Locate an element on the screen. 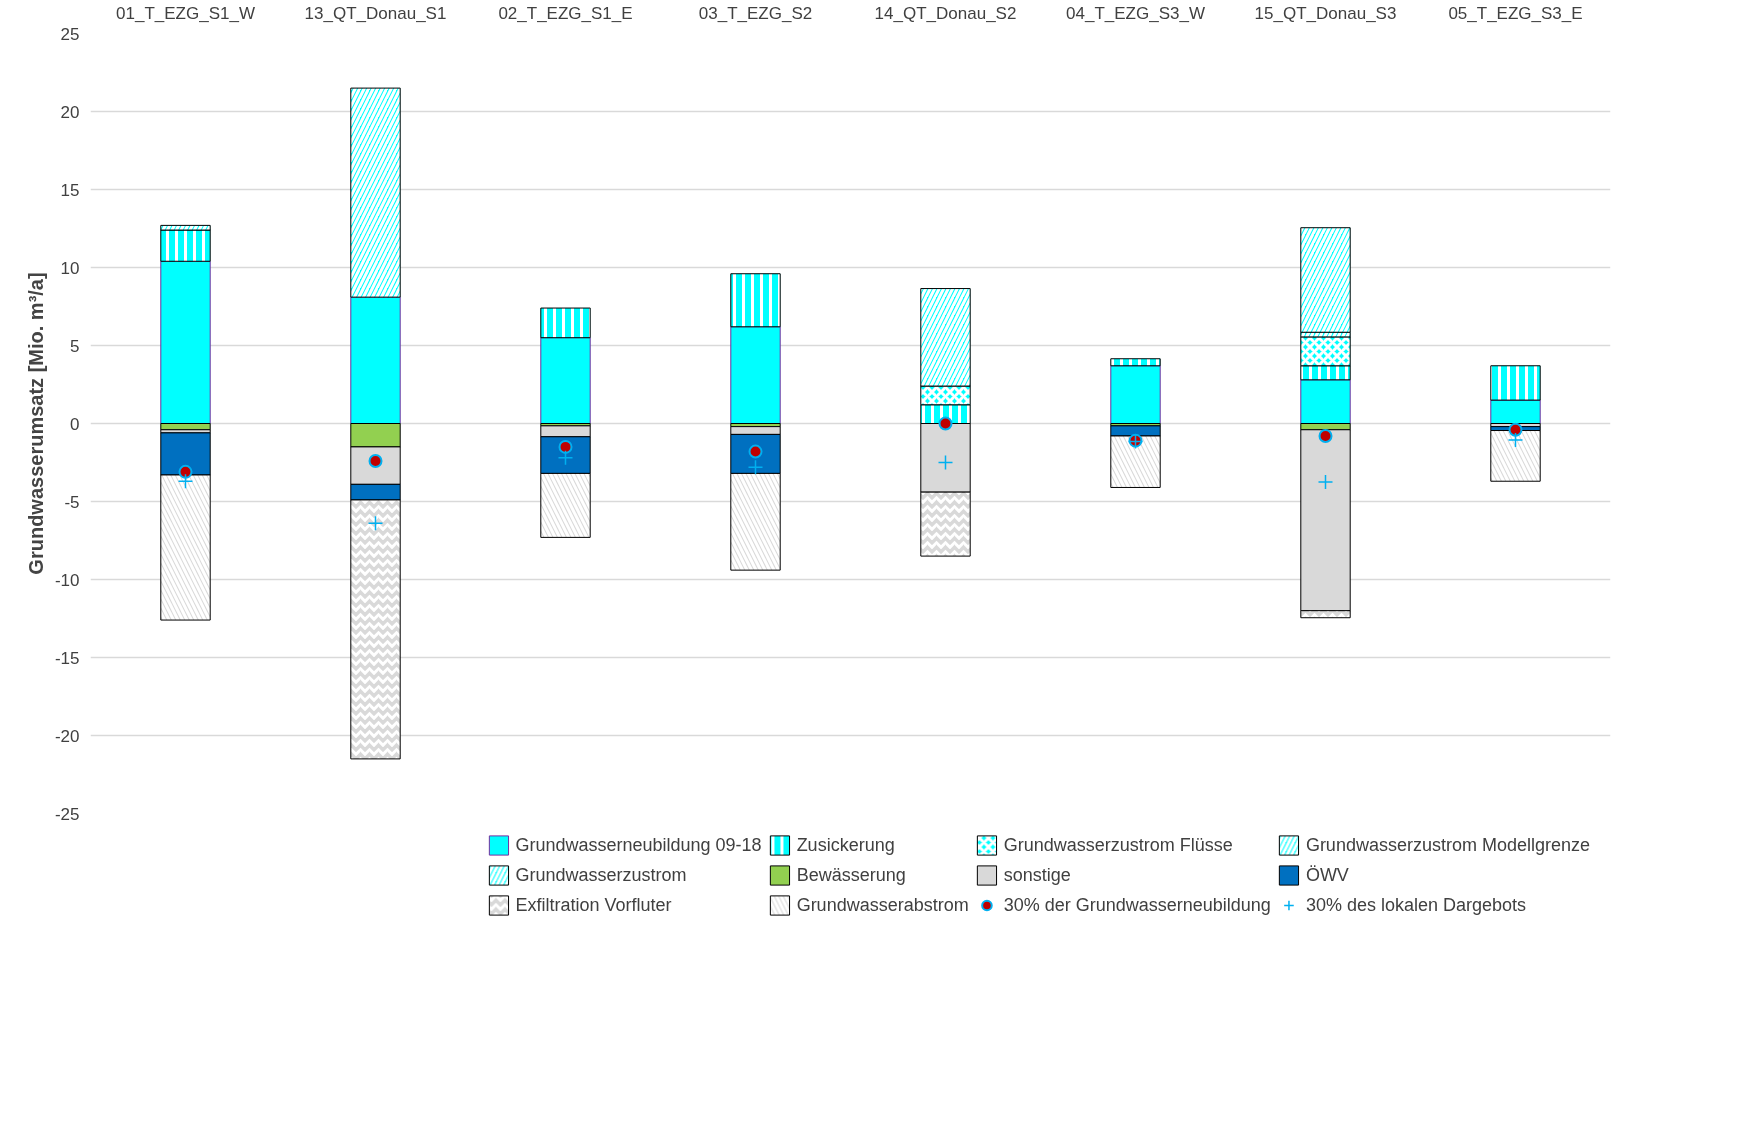 The image size is (1751, 1142). legend-label: Bewässerung is located at coordinates (851, 875).